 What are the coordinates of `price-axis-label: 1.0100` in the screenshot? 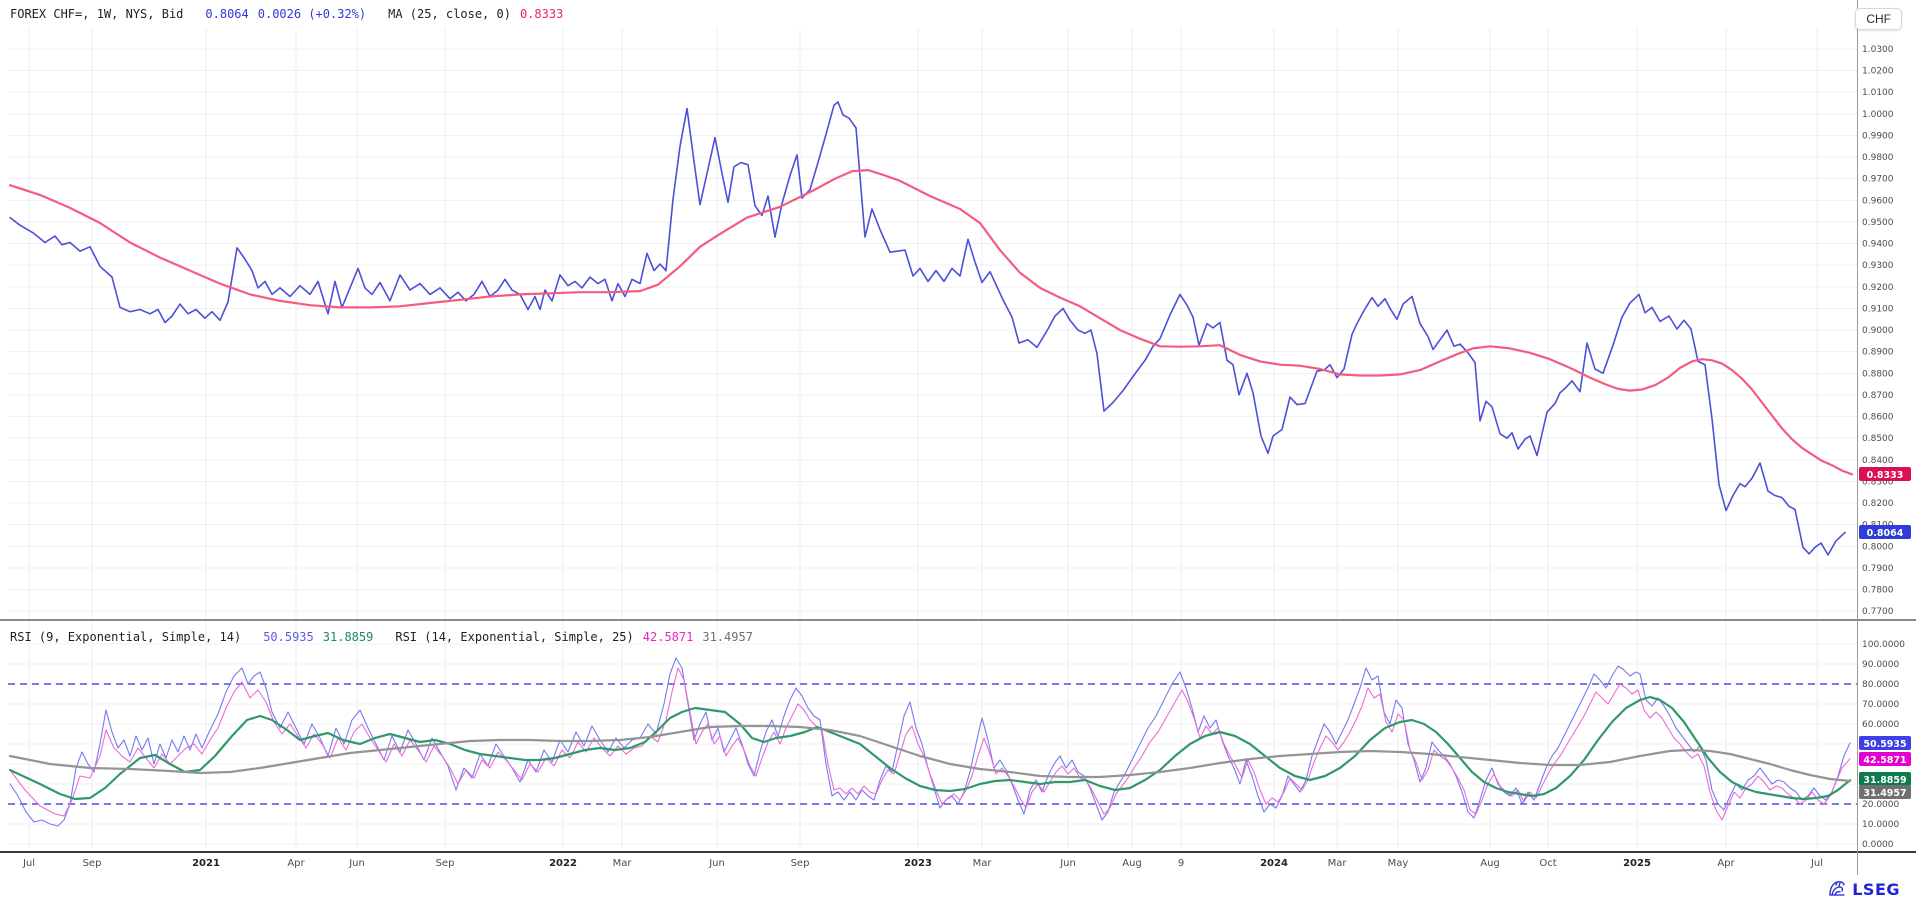 It's located at (1878, 93).